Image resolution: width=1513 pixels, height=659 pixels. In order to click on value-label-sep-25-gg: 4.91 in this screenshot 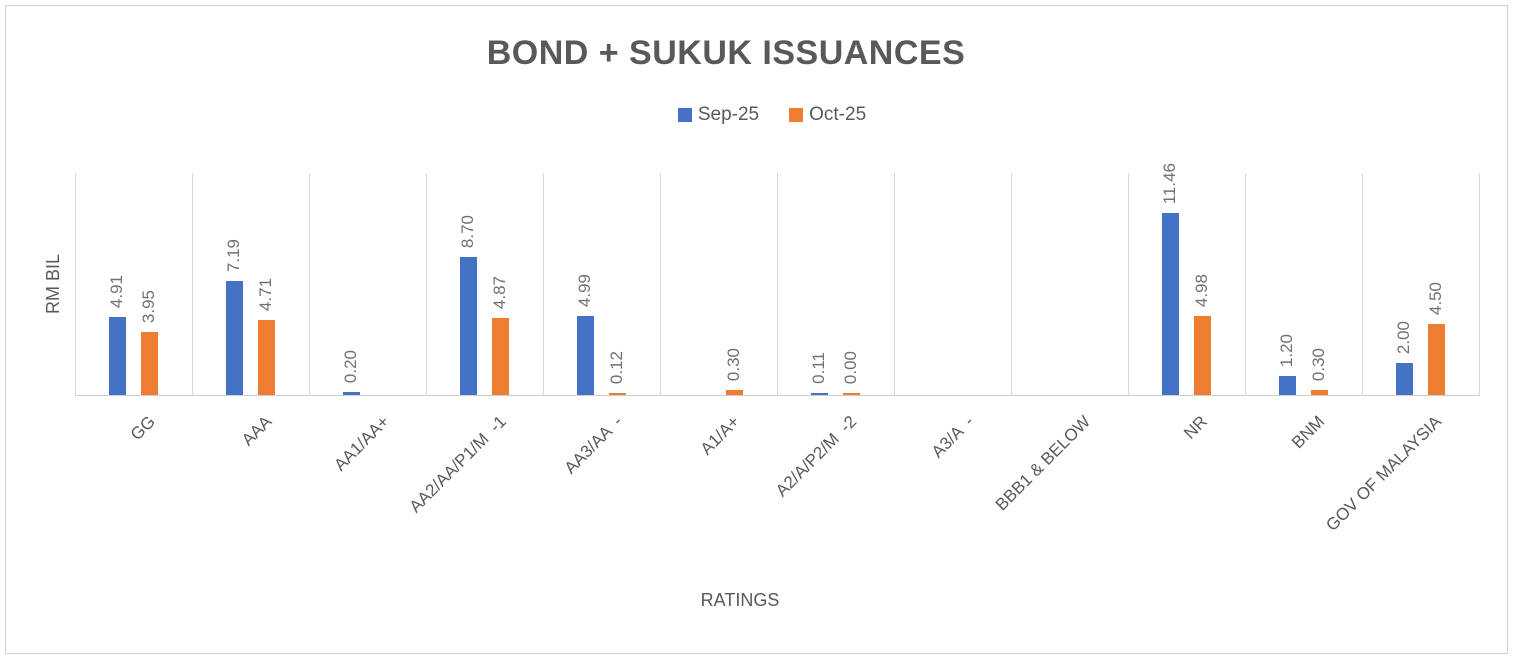, I will do `click(116, 291)`.